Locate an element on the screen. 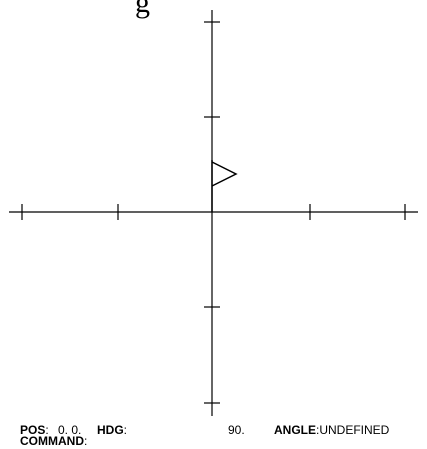 The width and height of the screenshot is (427, 449). partial-title-text: g is located at coordinates (142, 9).